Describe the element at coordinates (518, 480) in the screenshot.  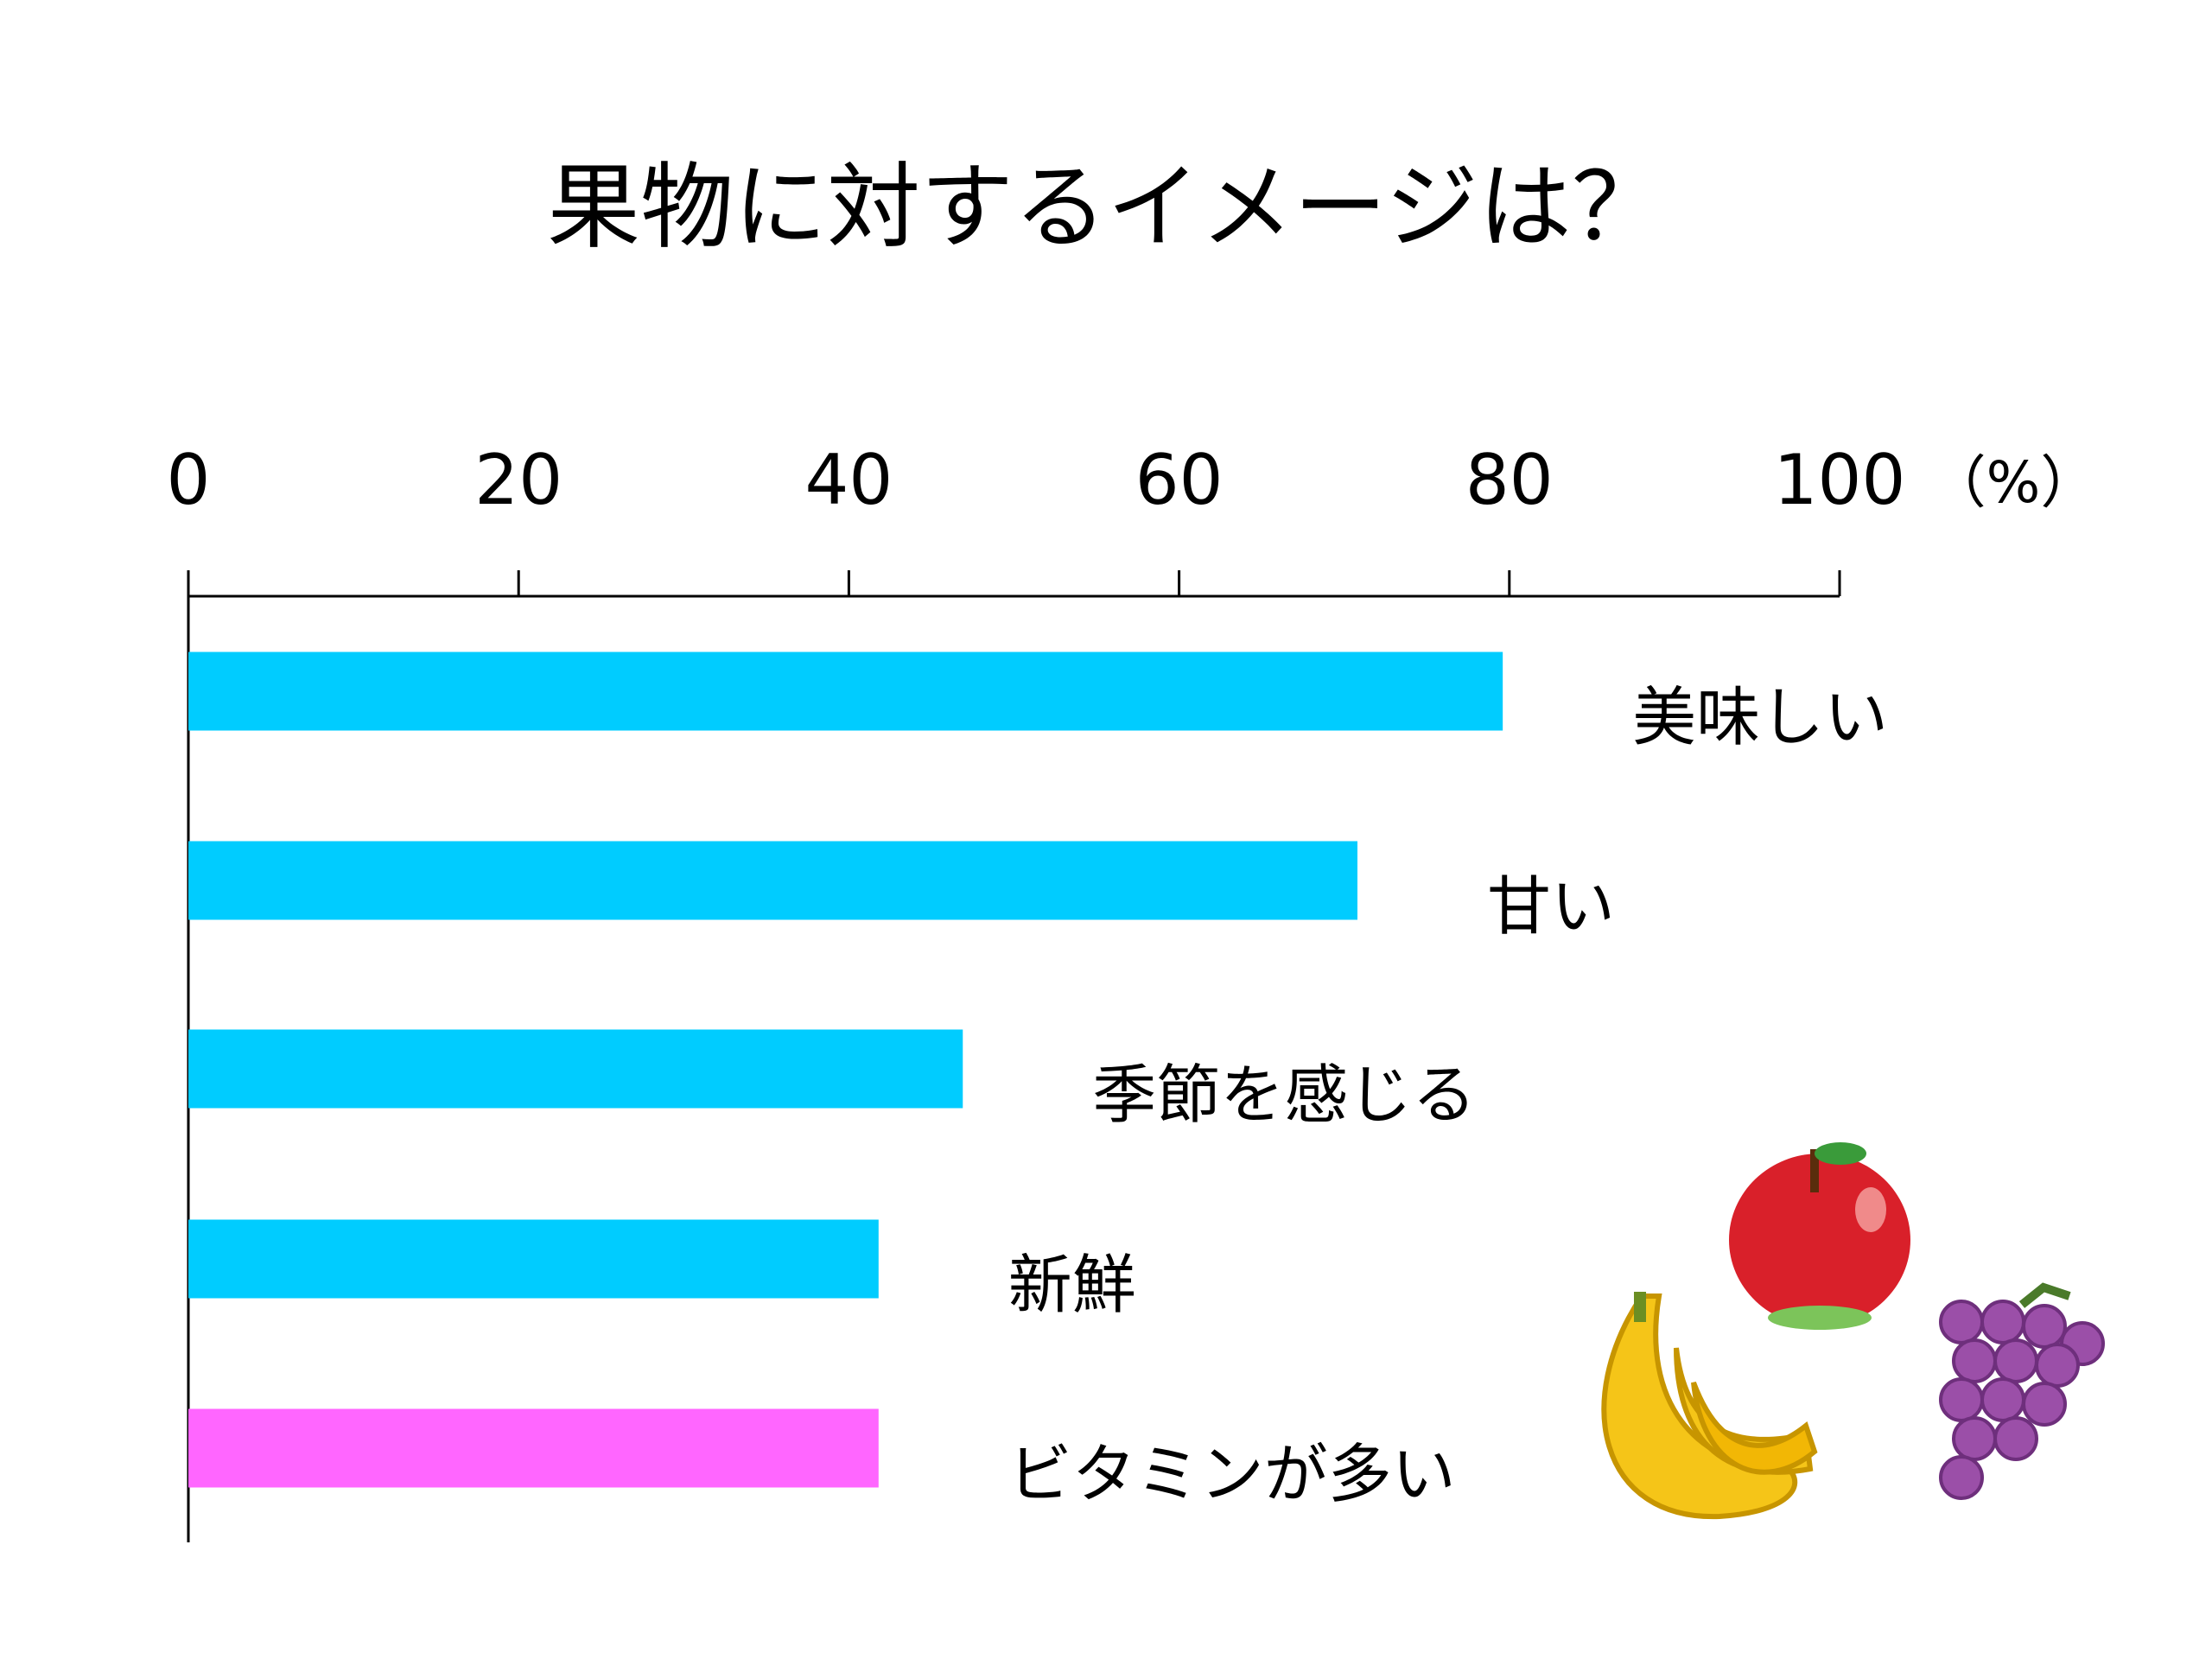
I see `x-tick-label: 20` at that location.